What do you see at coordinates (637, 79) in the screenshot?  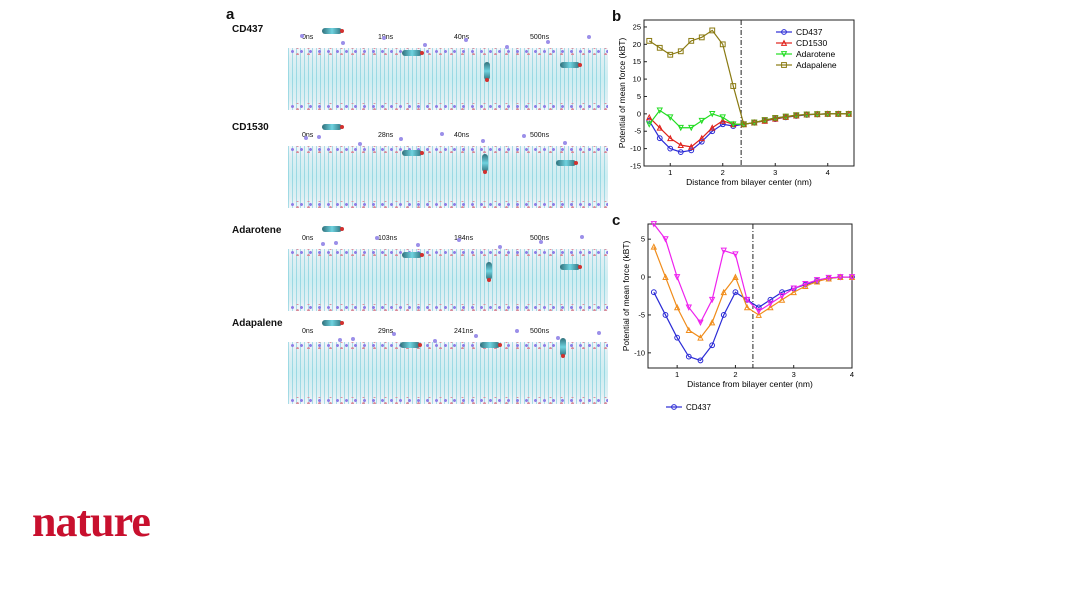 I see `y-tick-label: 10` at bounding box center [637, 79].